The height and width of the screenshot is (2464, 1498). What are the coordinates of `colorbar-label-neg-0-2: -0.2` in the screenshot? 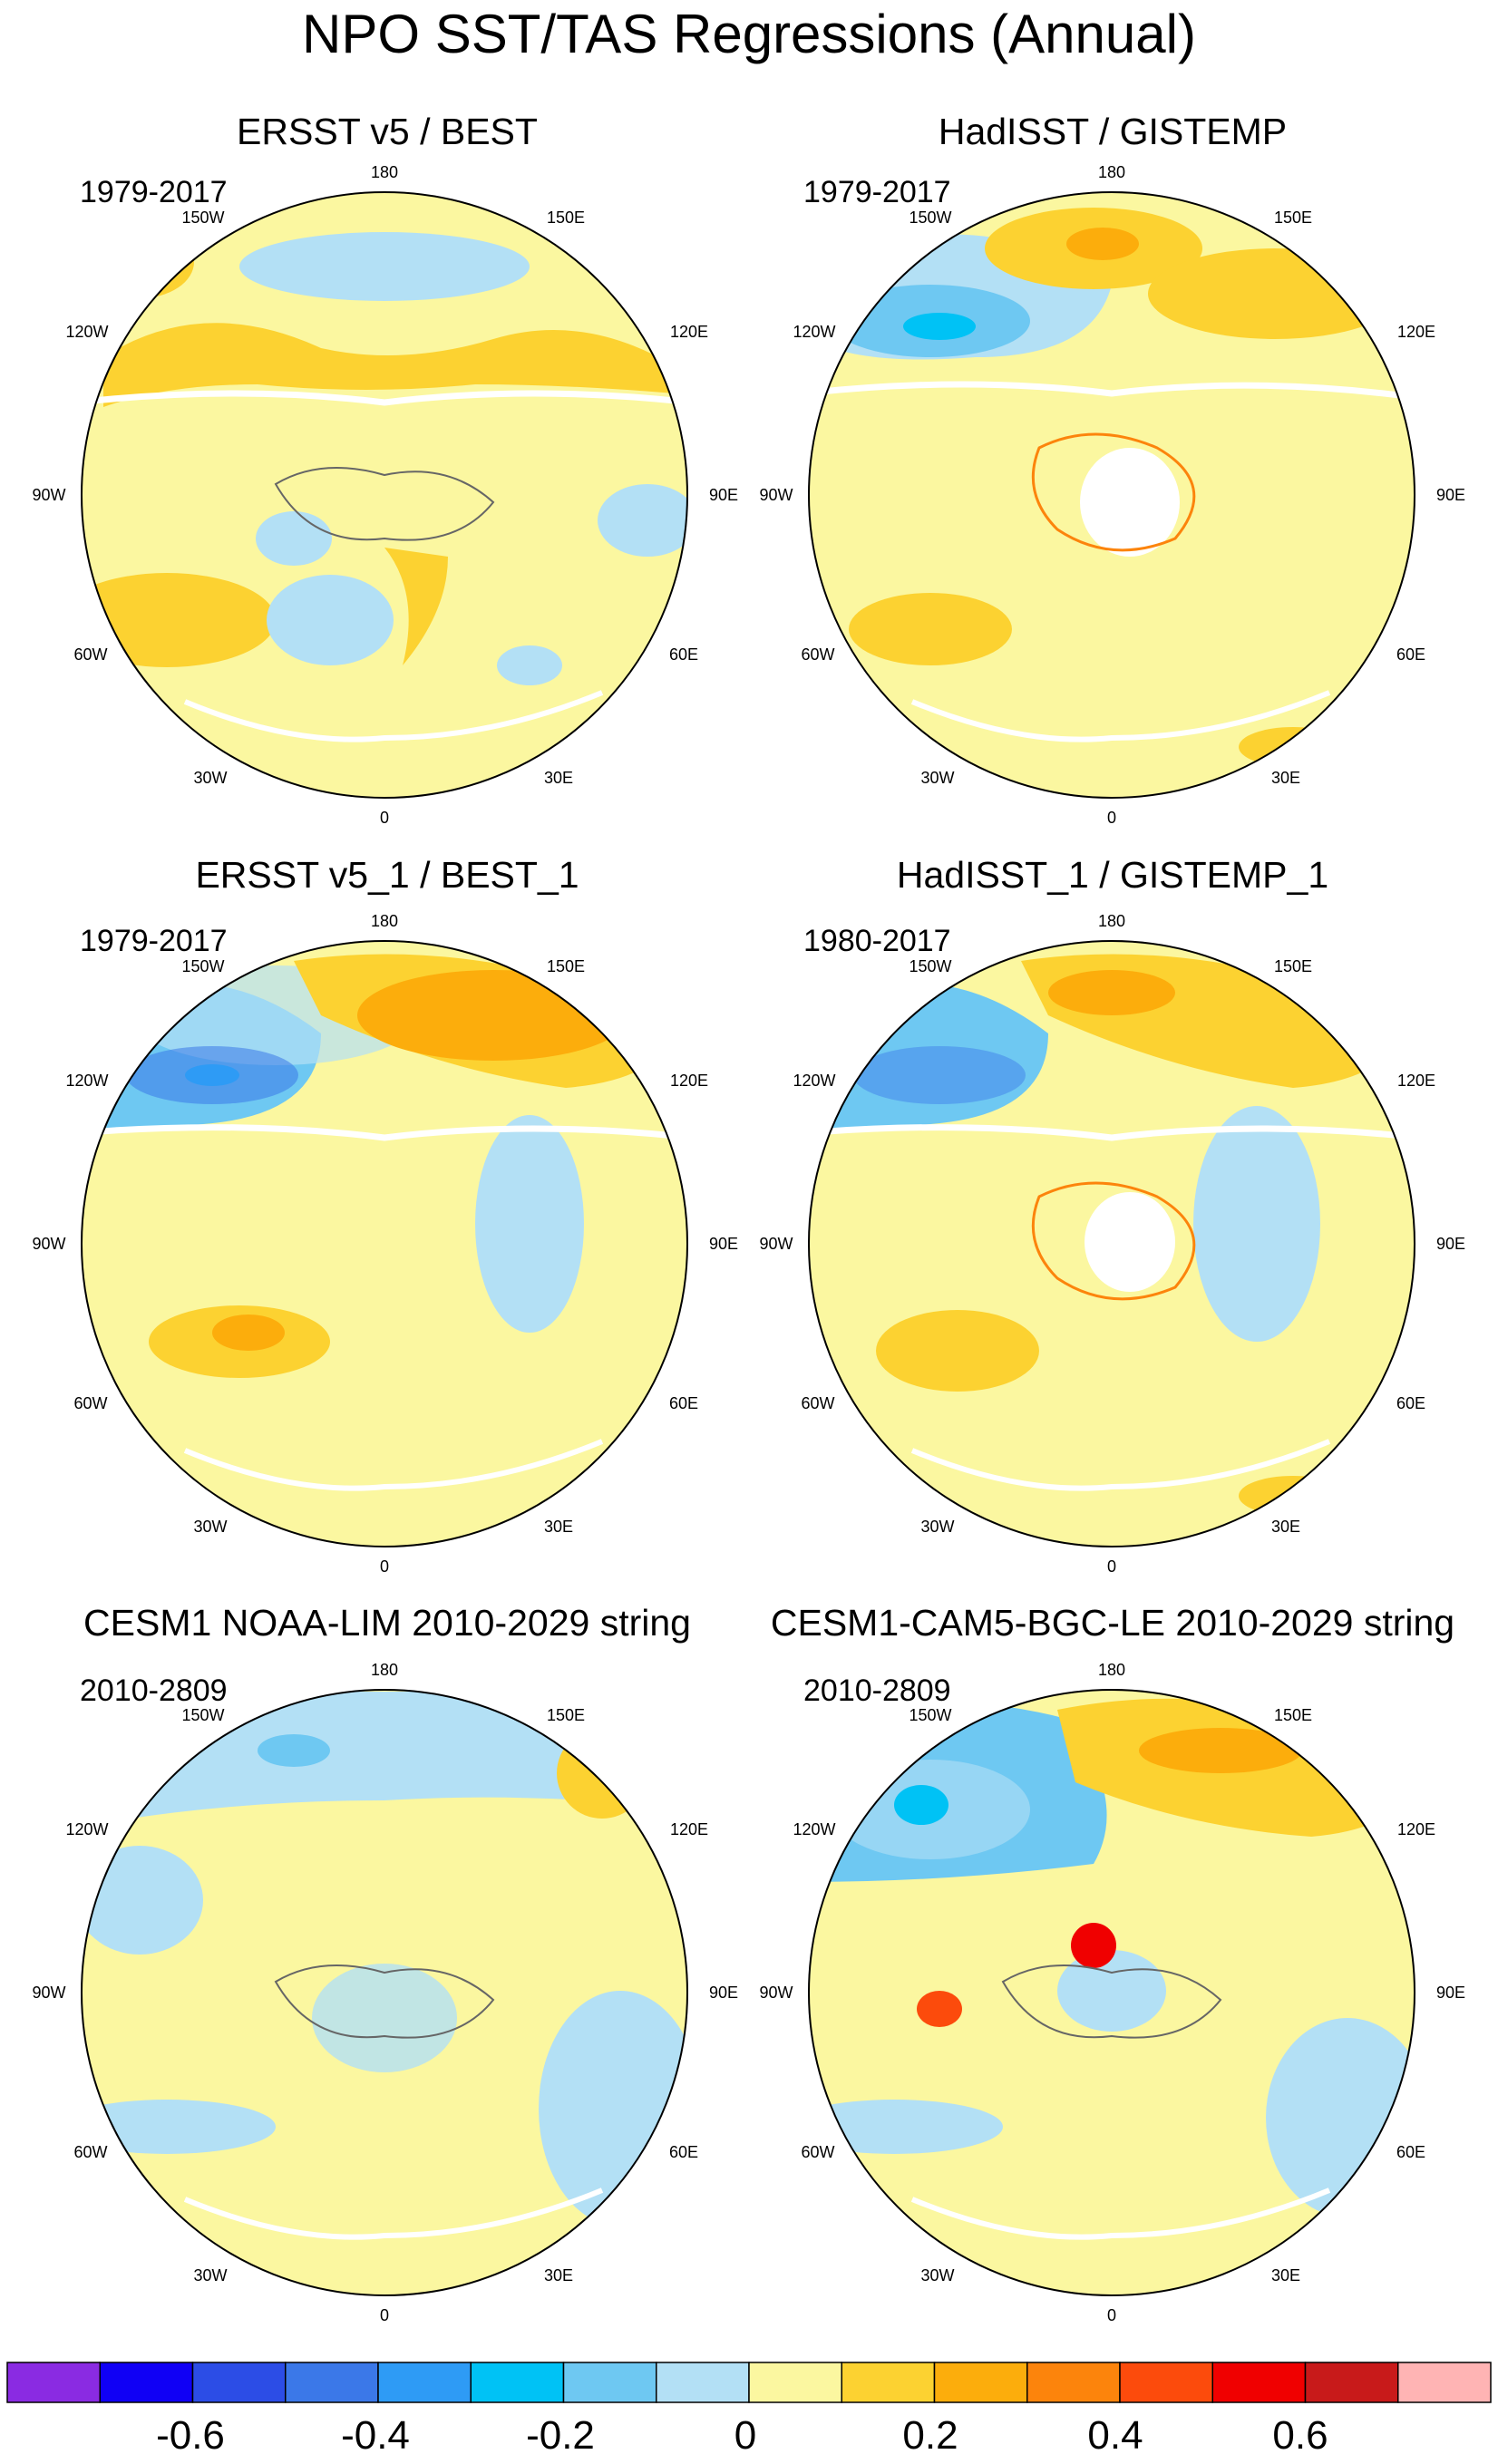 It's located at (560, 2435).